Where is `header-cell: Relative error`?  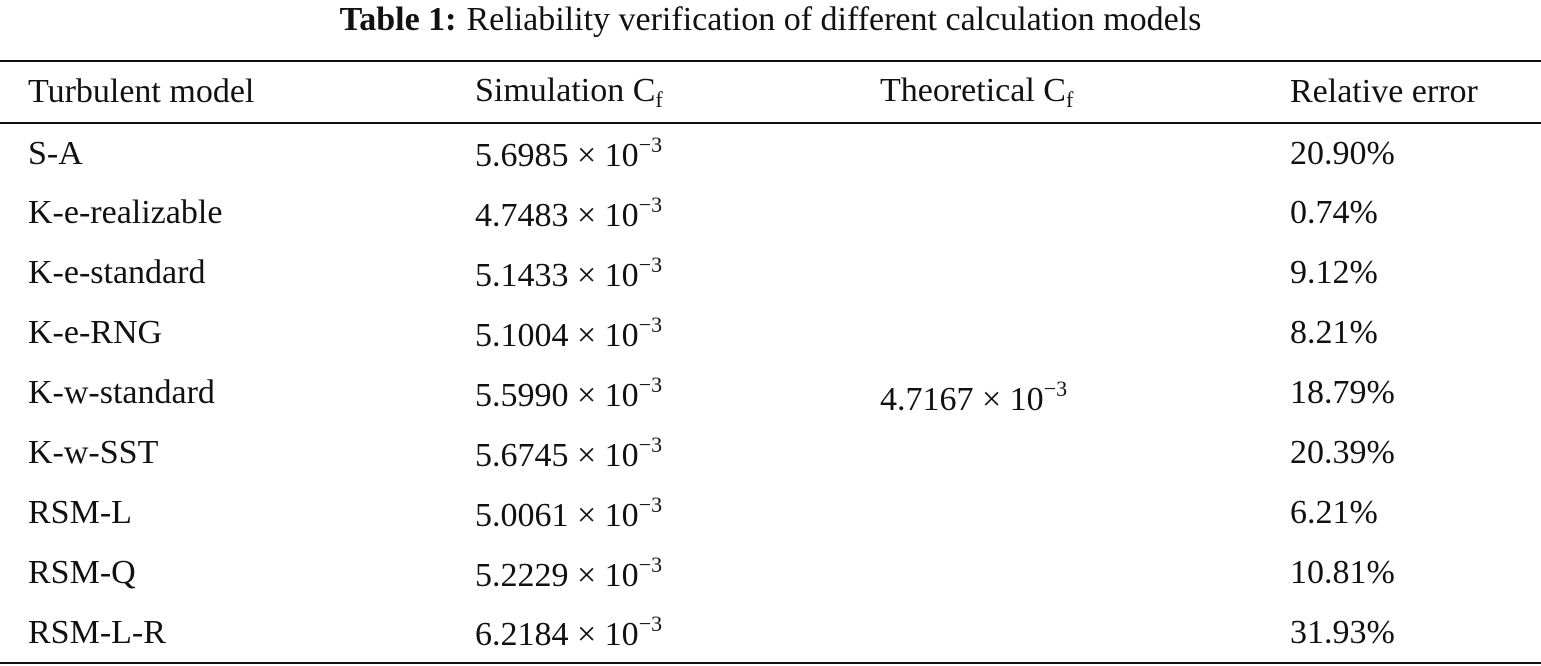
header-cell: Relative error is located at coordinates (1401, 92).